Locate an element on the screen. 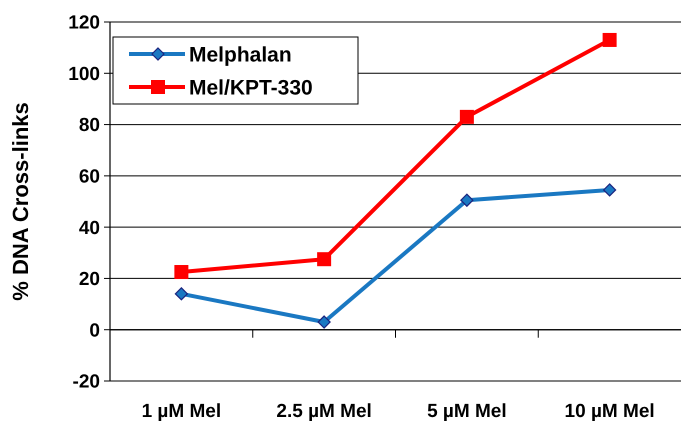 The height and width of the screenshot is (426, 681). y-tick-label: 20 is located at coordinates (89, 279).